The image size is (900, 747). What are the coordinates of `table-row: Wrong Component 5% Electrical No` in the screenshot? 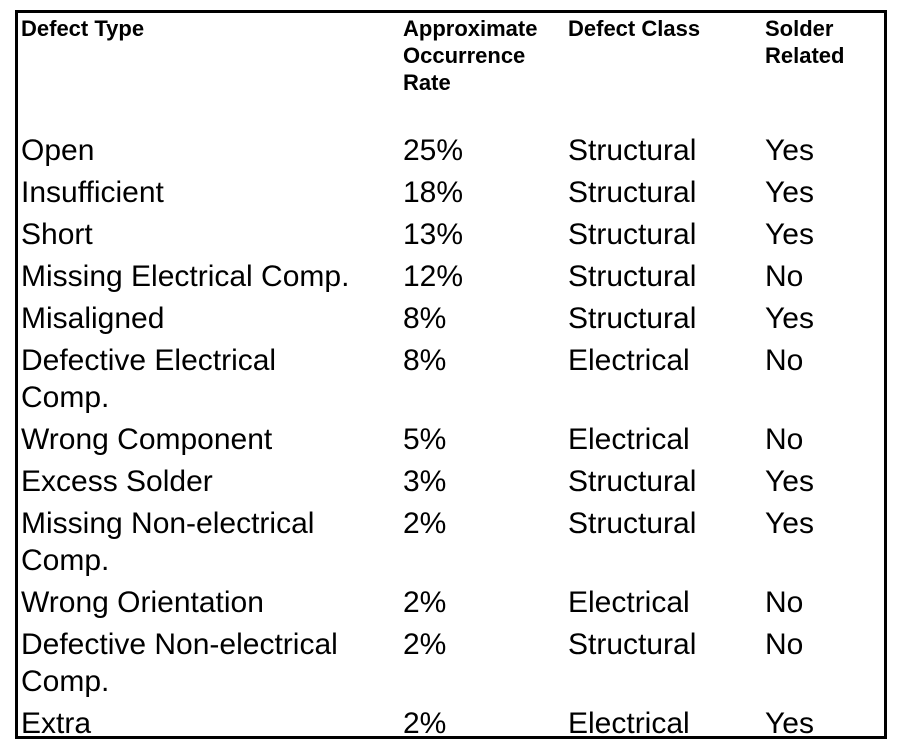 It's located at (451, 442).